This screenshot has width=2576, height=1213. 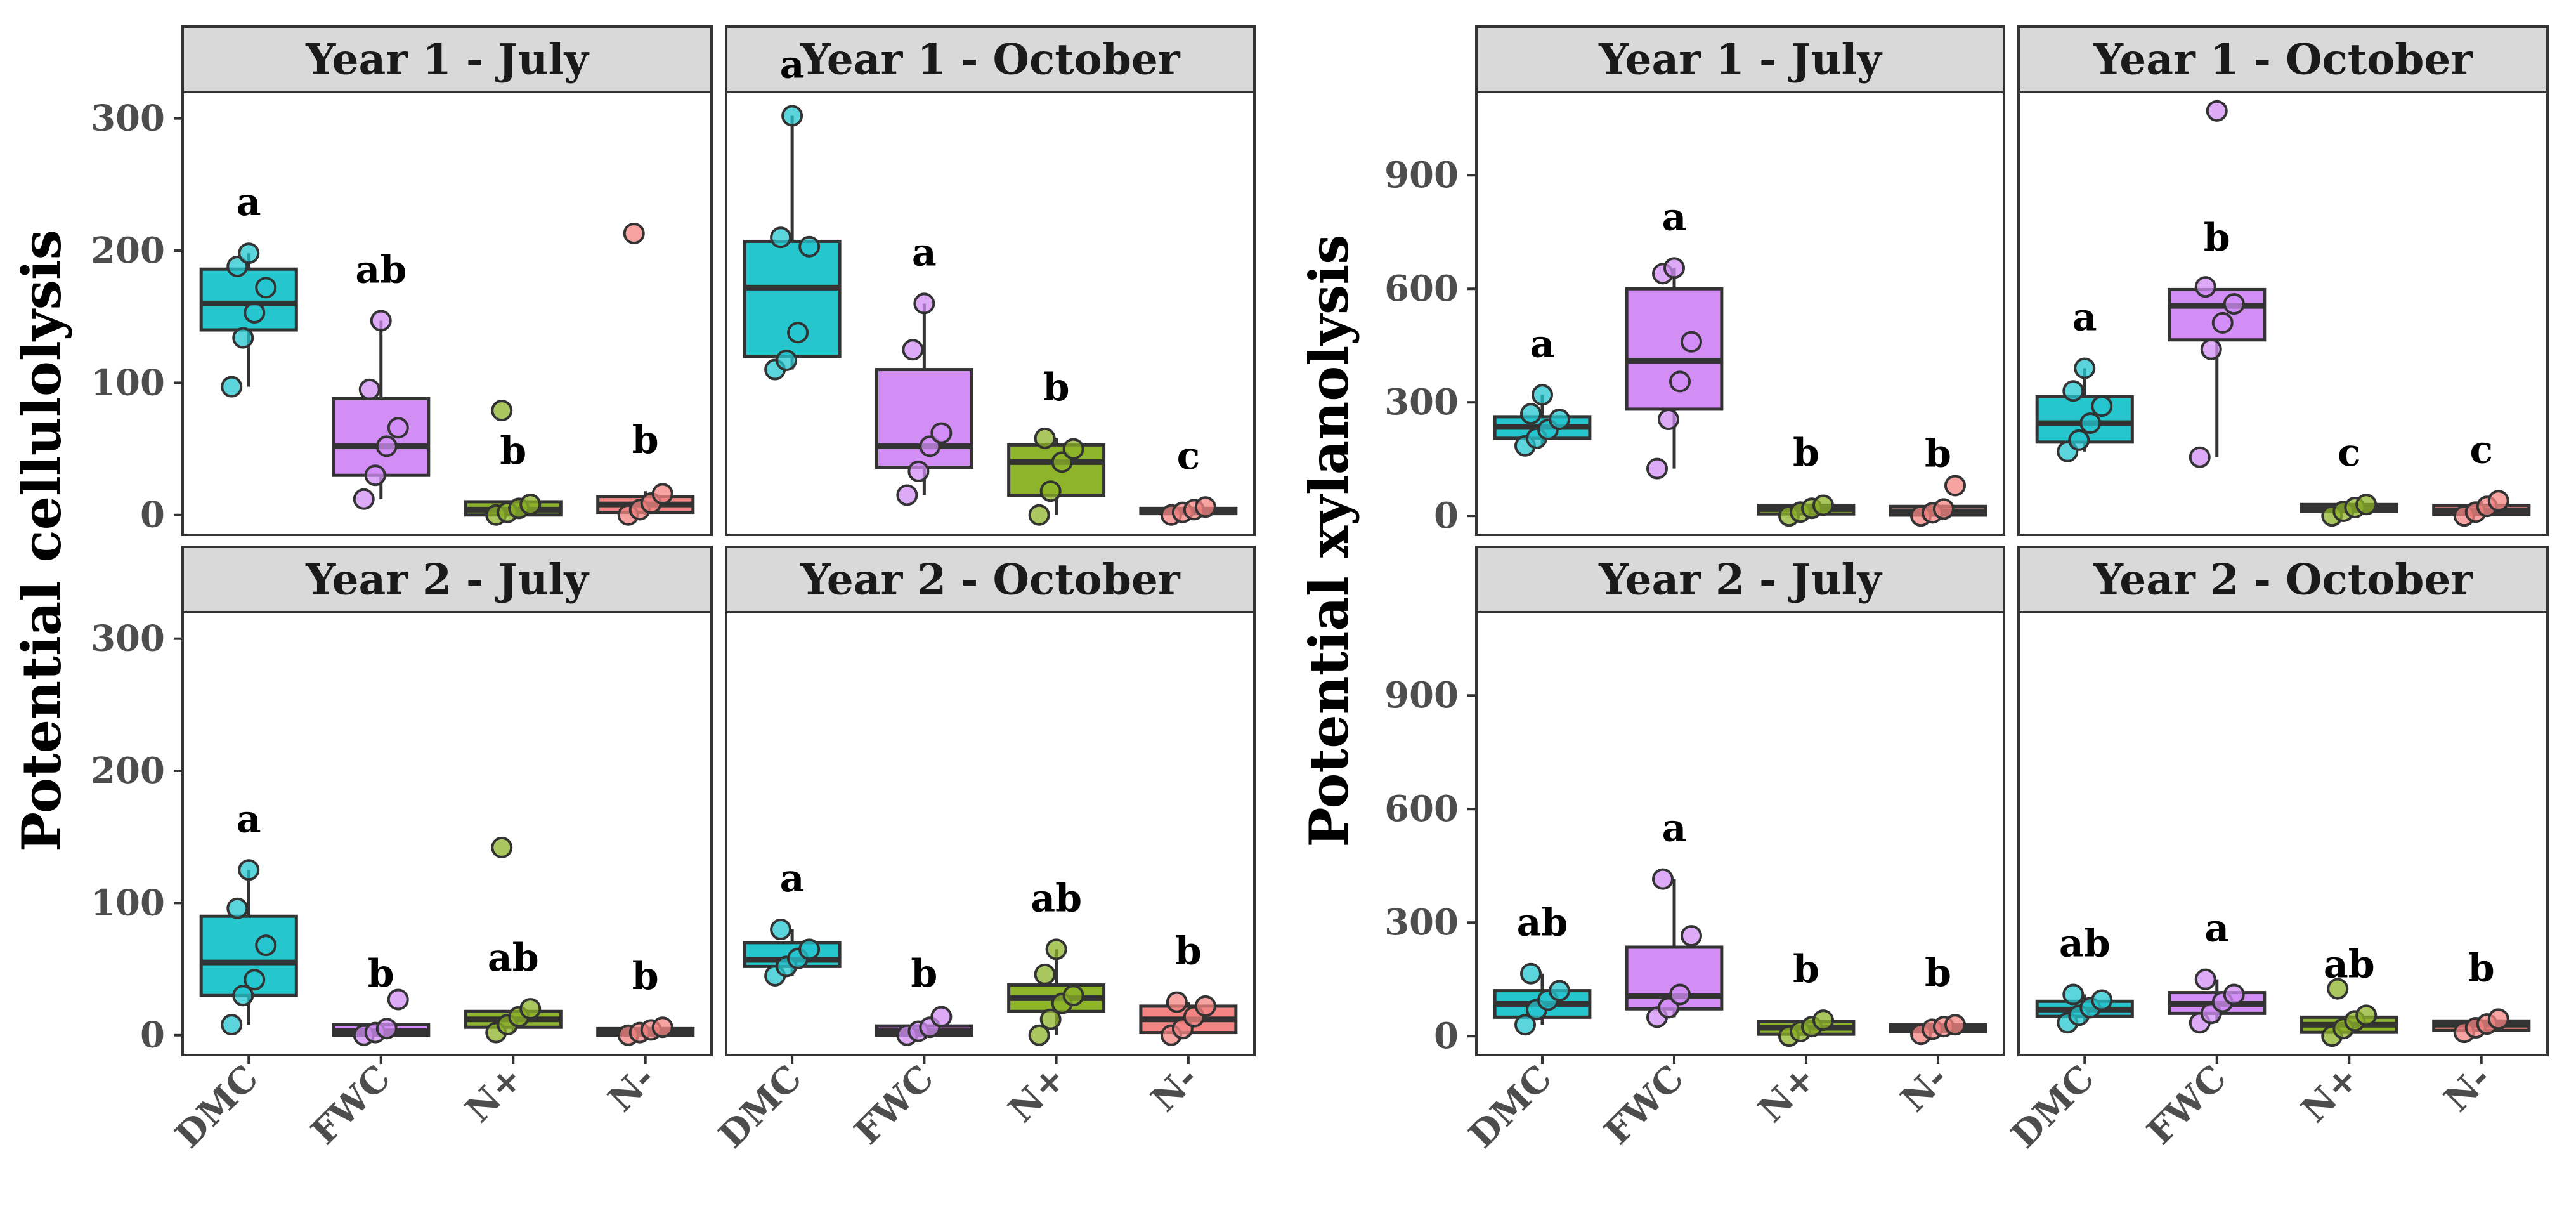 What do you see at coordinates (248, 289) in the screenshot?
I see `box-DMC: a` at bounding box center [248, 289].